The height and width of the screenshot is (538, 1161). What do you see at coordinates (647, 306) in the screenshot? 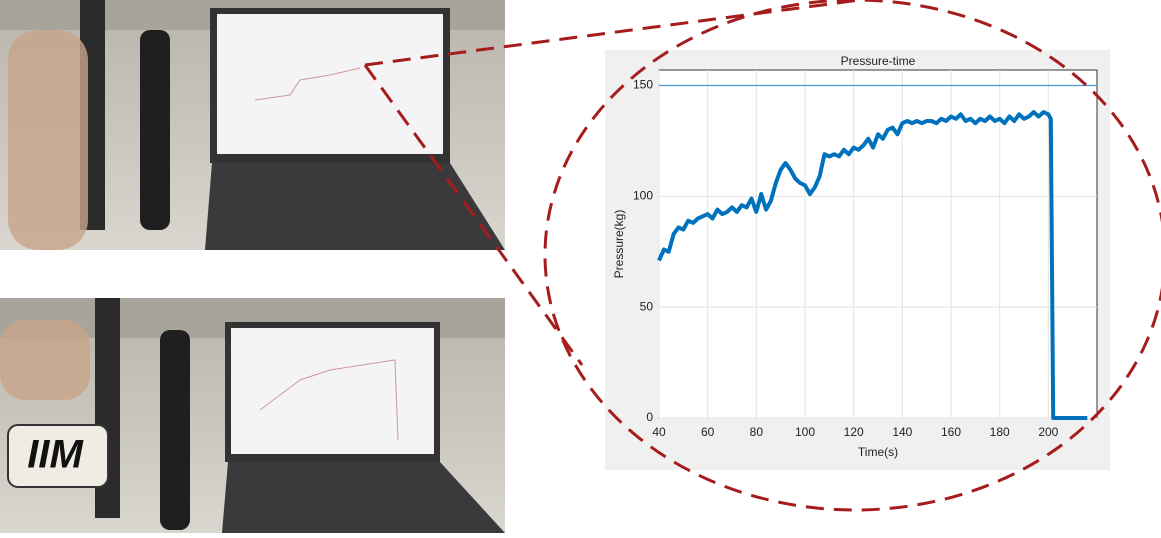
I see `y-tick-label: 50` at bounding box center [647, 306].